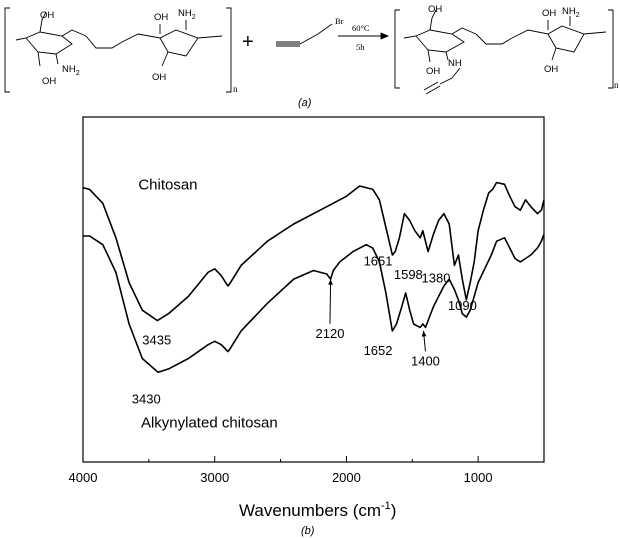 This screenshot has height=538, width=620. Describe the element at coordinates (616, 85) in the screenshot. I see `product-repeat-n: n` at that location.